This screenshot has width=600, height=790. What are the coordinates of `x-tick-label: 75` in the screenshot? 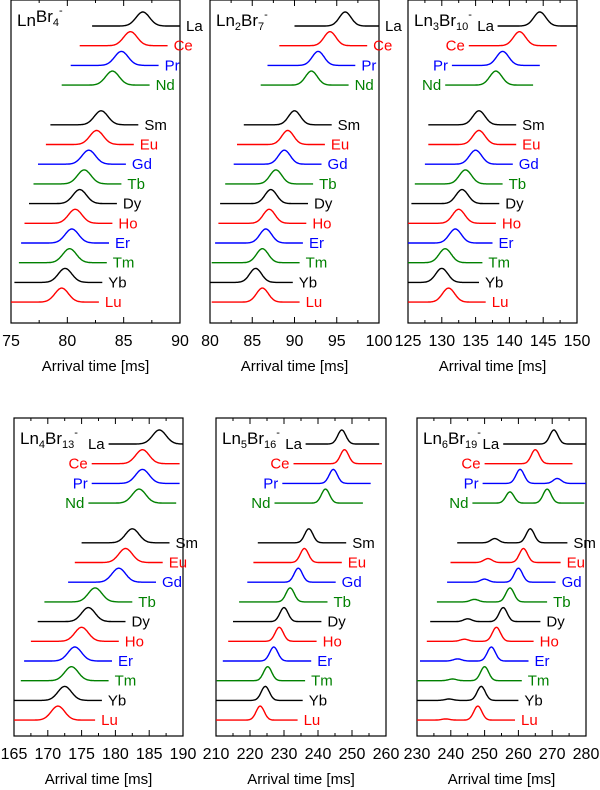 It's located at (11, 341).